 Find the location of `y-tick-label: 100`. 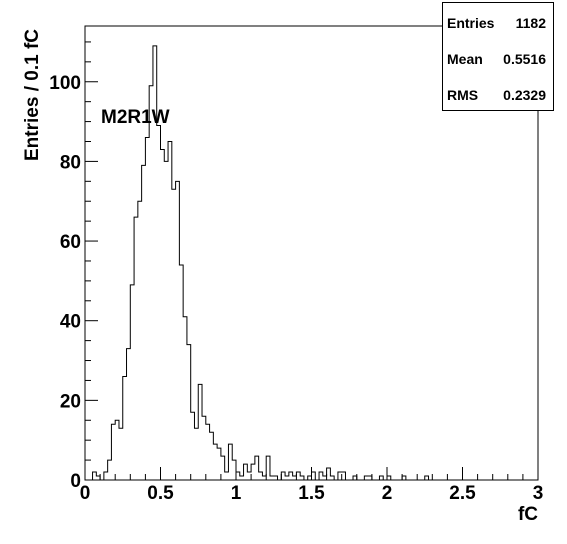

y-tick-label: 100 is located at coordinates (65, 83).